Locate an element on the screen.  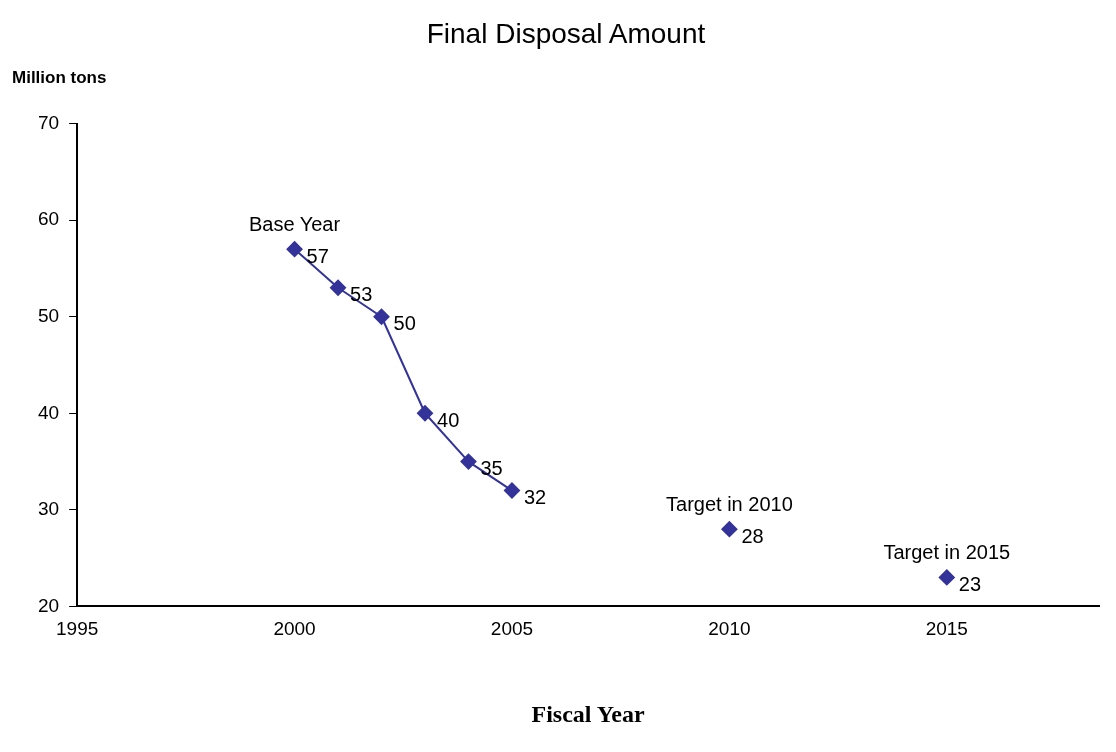
x-tick-label: 2010 is located at coordinates (729, 629).